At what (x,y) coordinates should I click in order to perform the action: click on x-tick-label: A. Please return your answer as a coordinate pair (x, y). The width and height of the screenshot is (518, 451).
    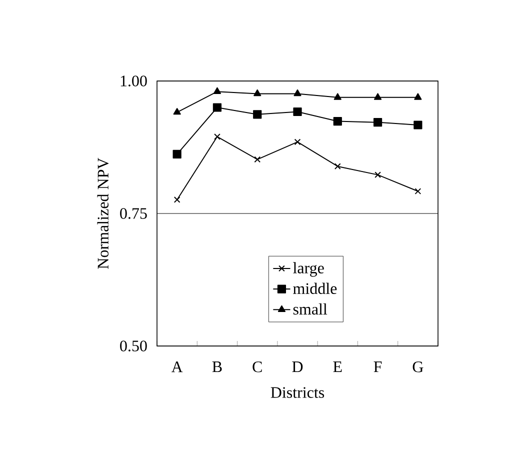
    Looking at the image, I should click on (177, 367).